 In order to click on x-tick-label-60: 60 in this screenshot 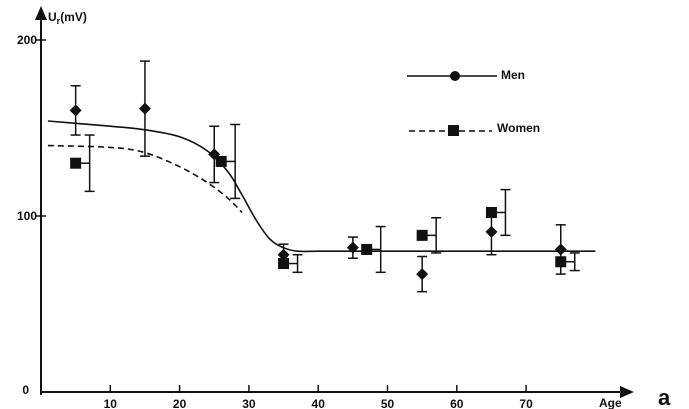, I will do `click(457, 403)`.